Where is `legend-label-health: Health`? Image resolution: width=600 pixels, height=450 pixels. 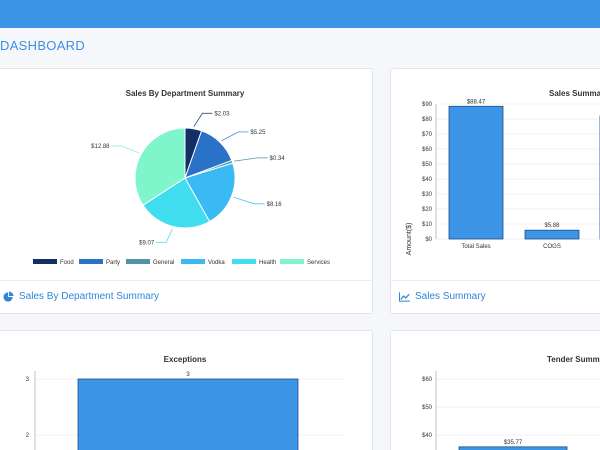
legend-label-health: Health is located at coordinates (267, 263).